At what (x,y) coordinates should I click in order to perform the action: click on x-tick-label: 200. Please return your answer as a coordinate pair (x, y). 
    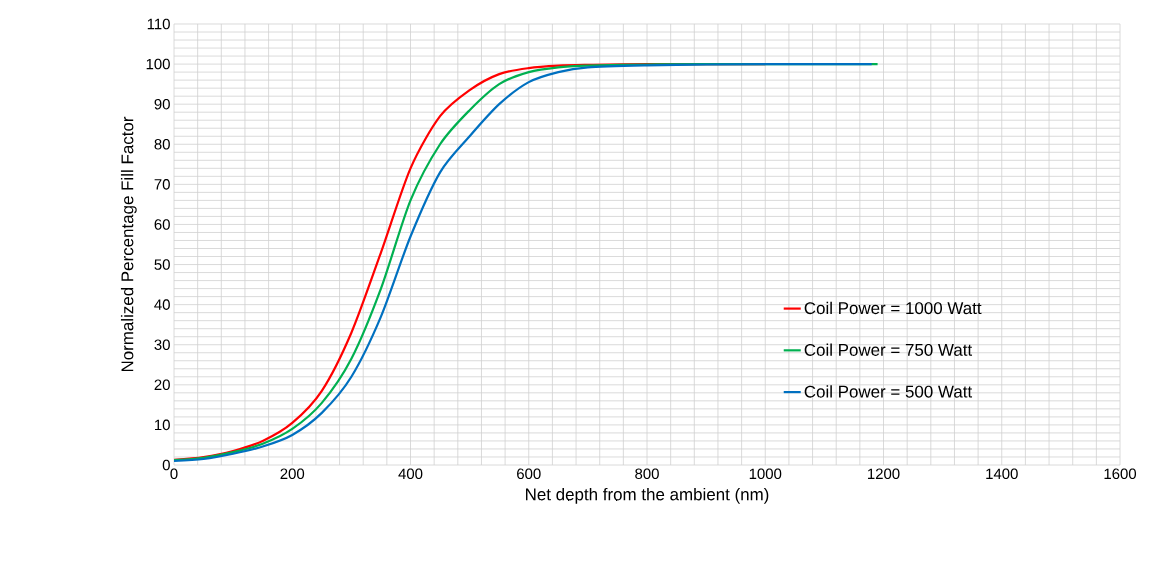
    Looking at the image, I should click on (292, 474).